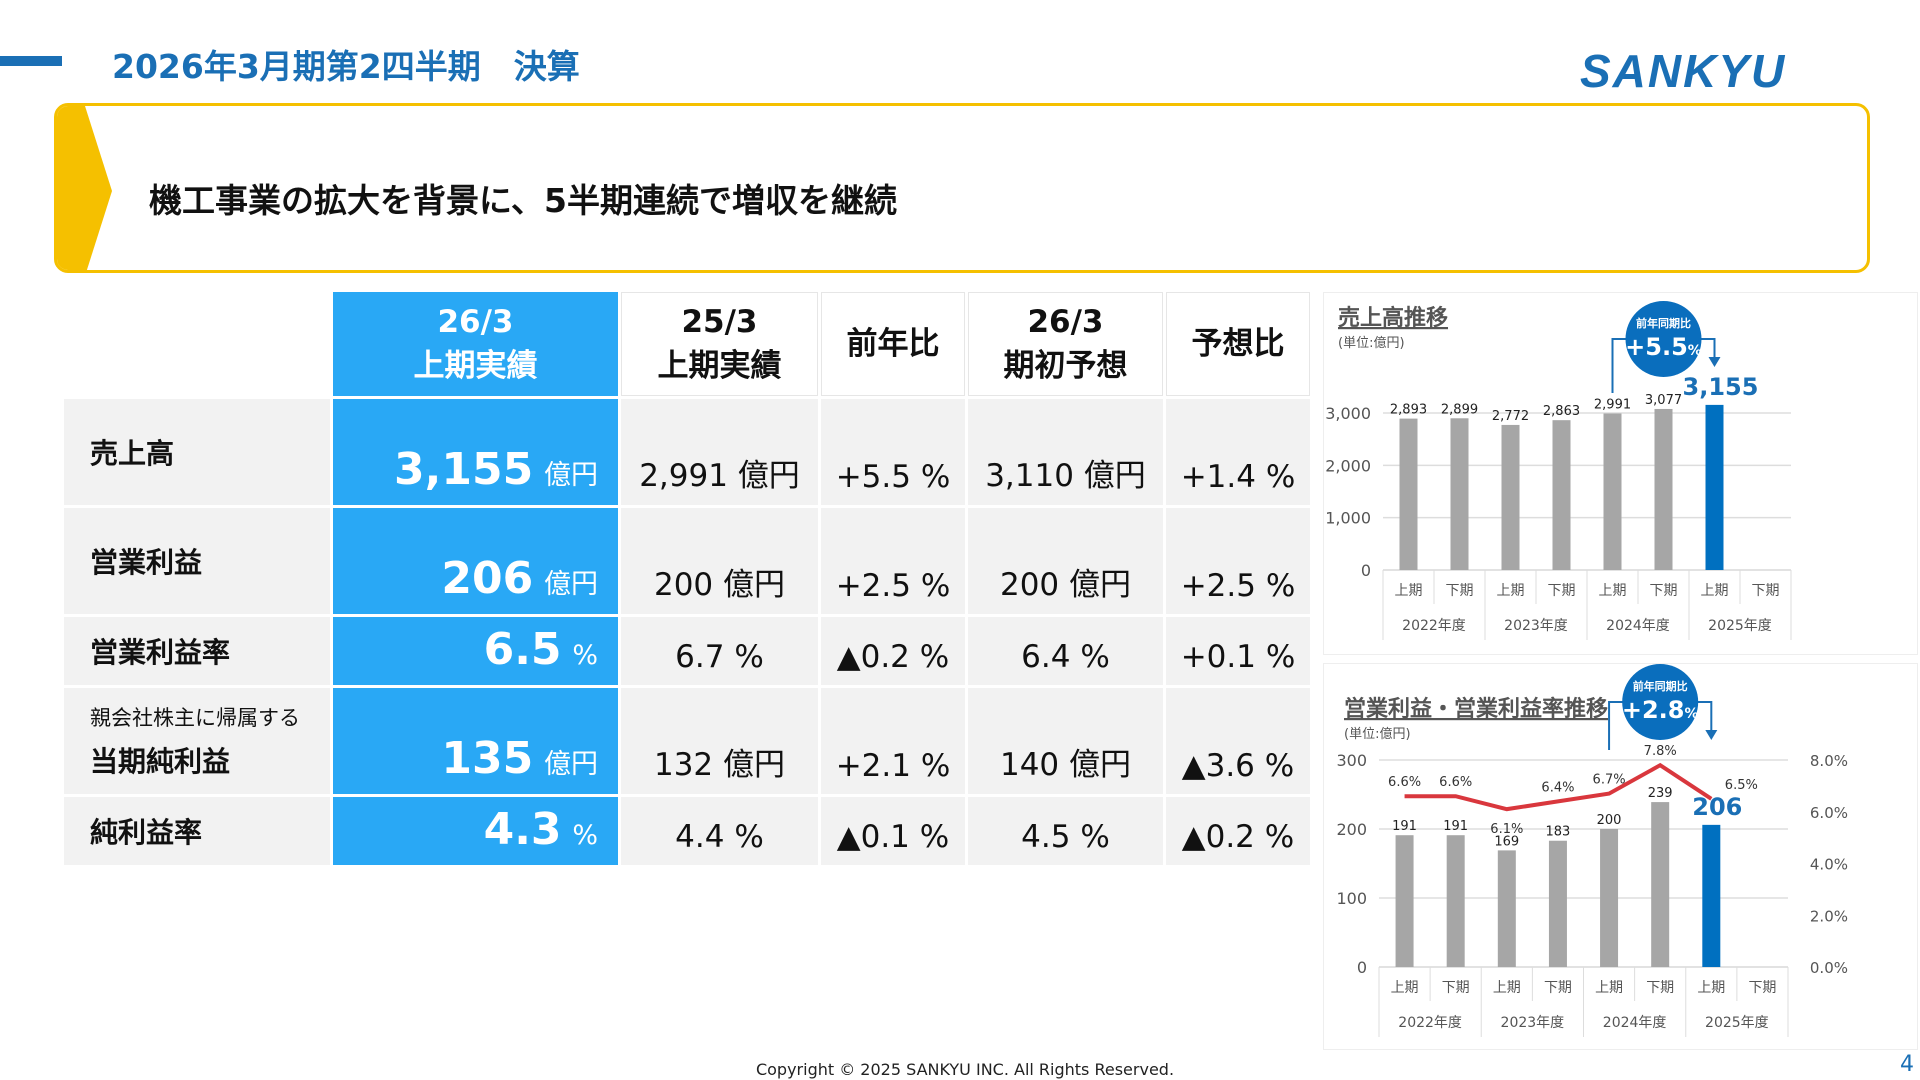  What do you see at coordinates (1609, 780) in the screenshot?
I see `line-value-label: 6.7%` at bounding box center [1609, 780].